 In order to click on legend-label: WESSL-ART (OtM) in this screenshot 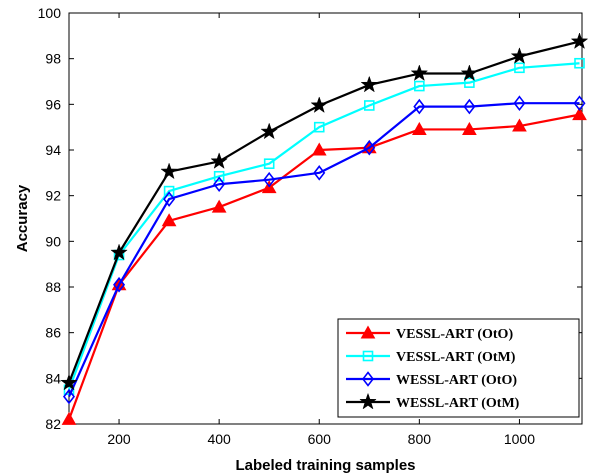, I will do `click(458, 403)`.